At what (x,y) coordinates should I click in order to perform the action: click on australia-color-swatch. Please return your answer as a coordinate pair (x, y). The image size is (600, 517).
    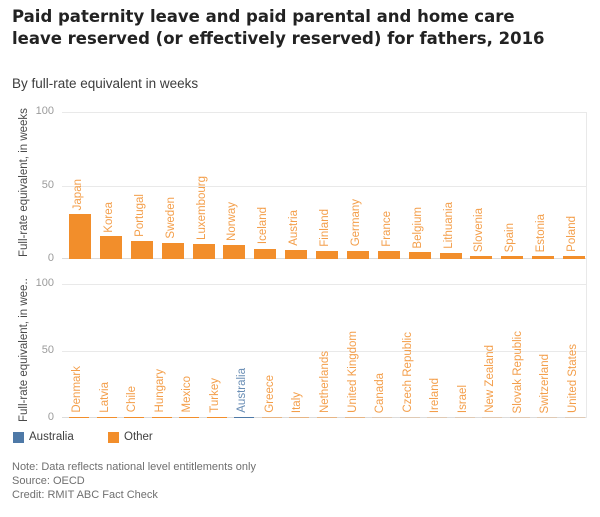
    Looking at the image, I should click on (18, 437).